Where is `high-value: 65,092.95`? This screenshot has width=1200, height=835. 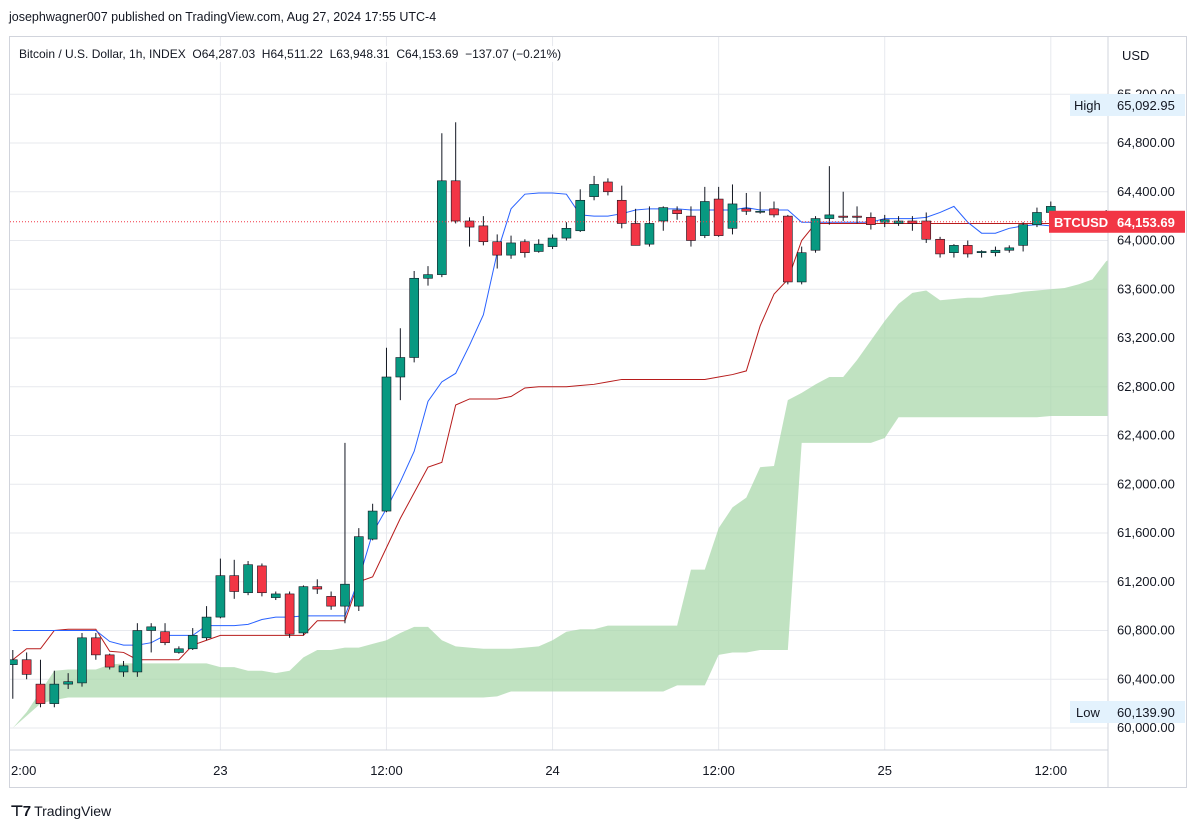 high-value: 65,092.95 is located at coordinates (1146, 105).